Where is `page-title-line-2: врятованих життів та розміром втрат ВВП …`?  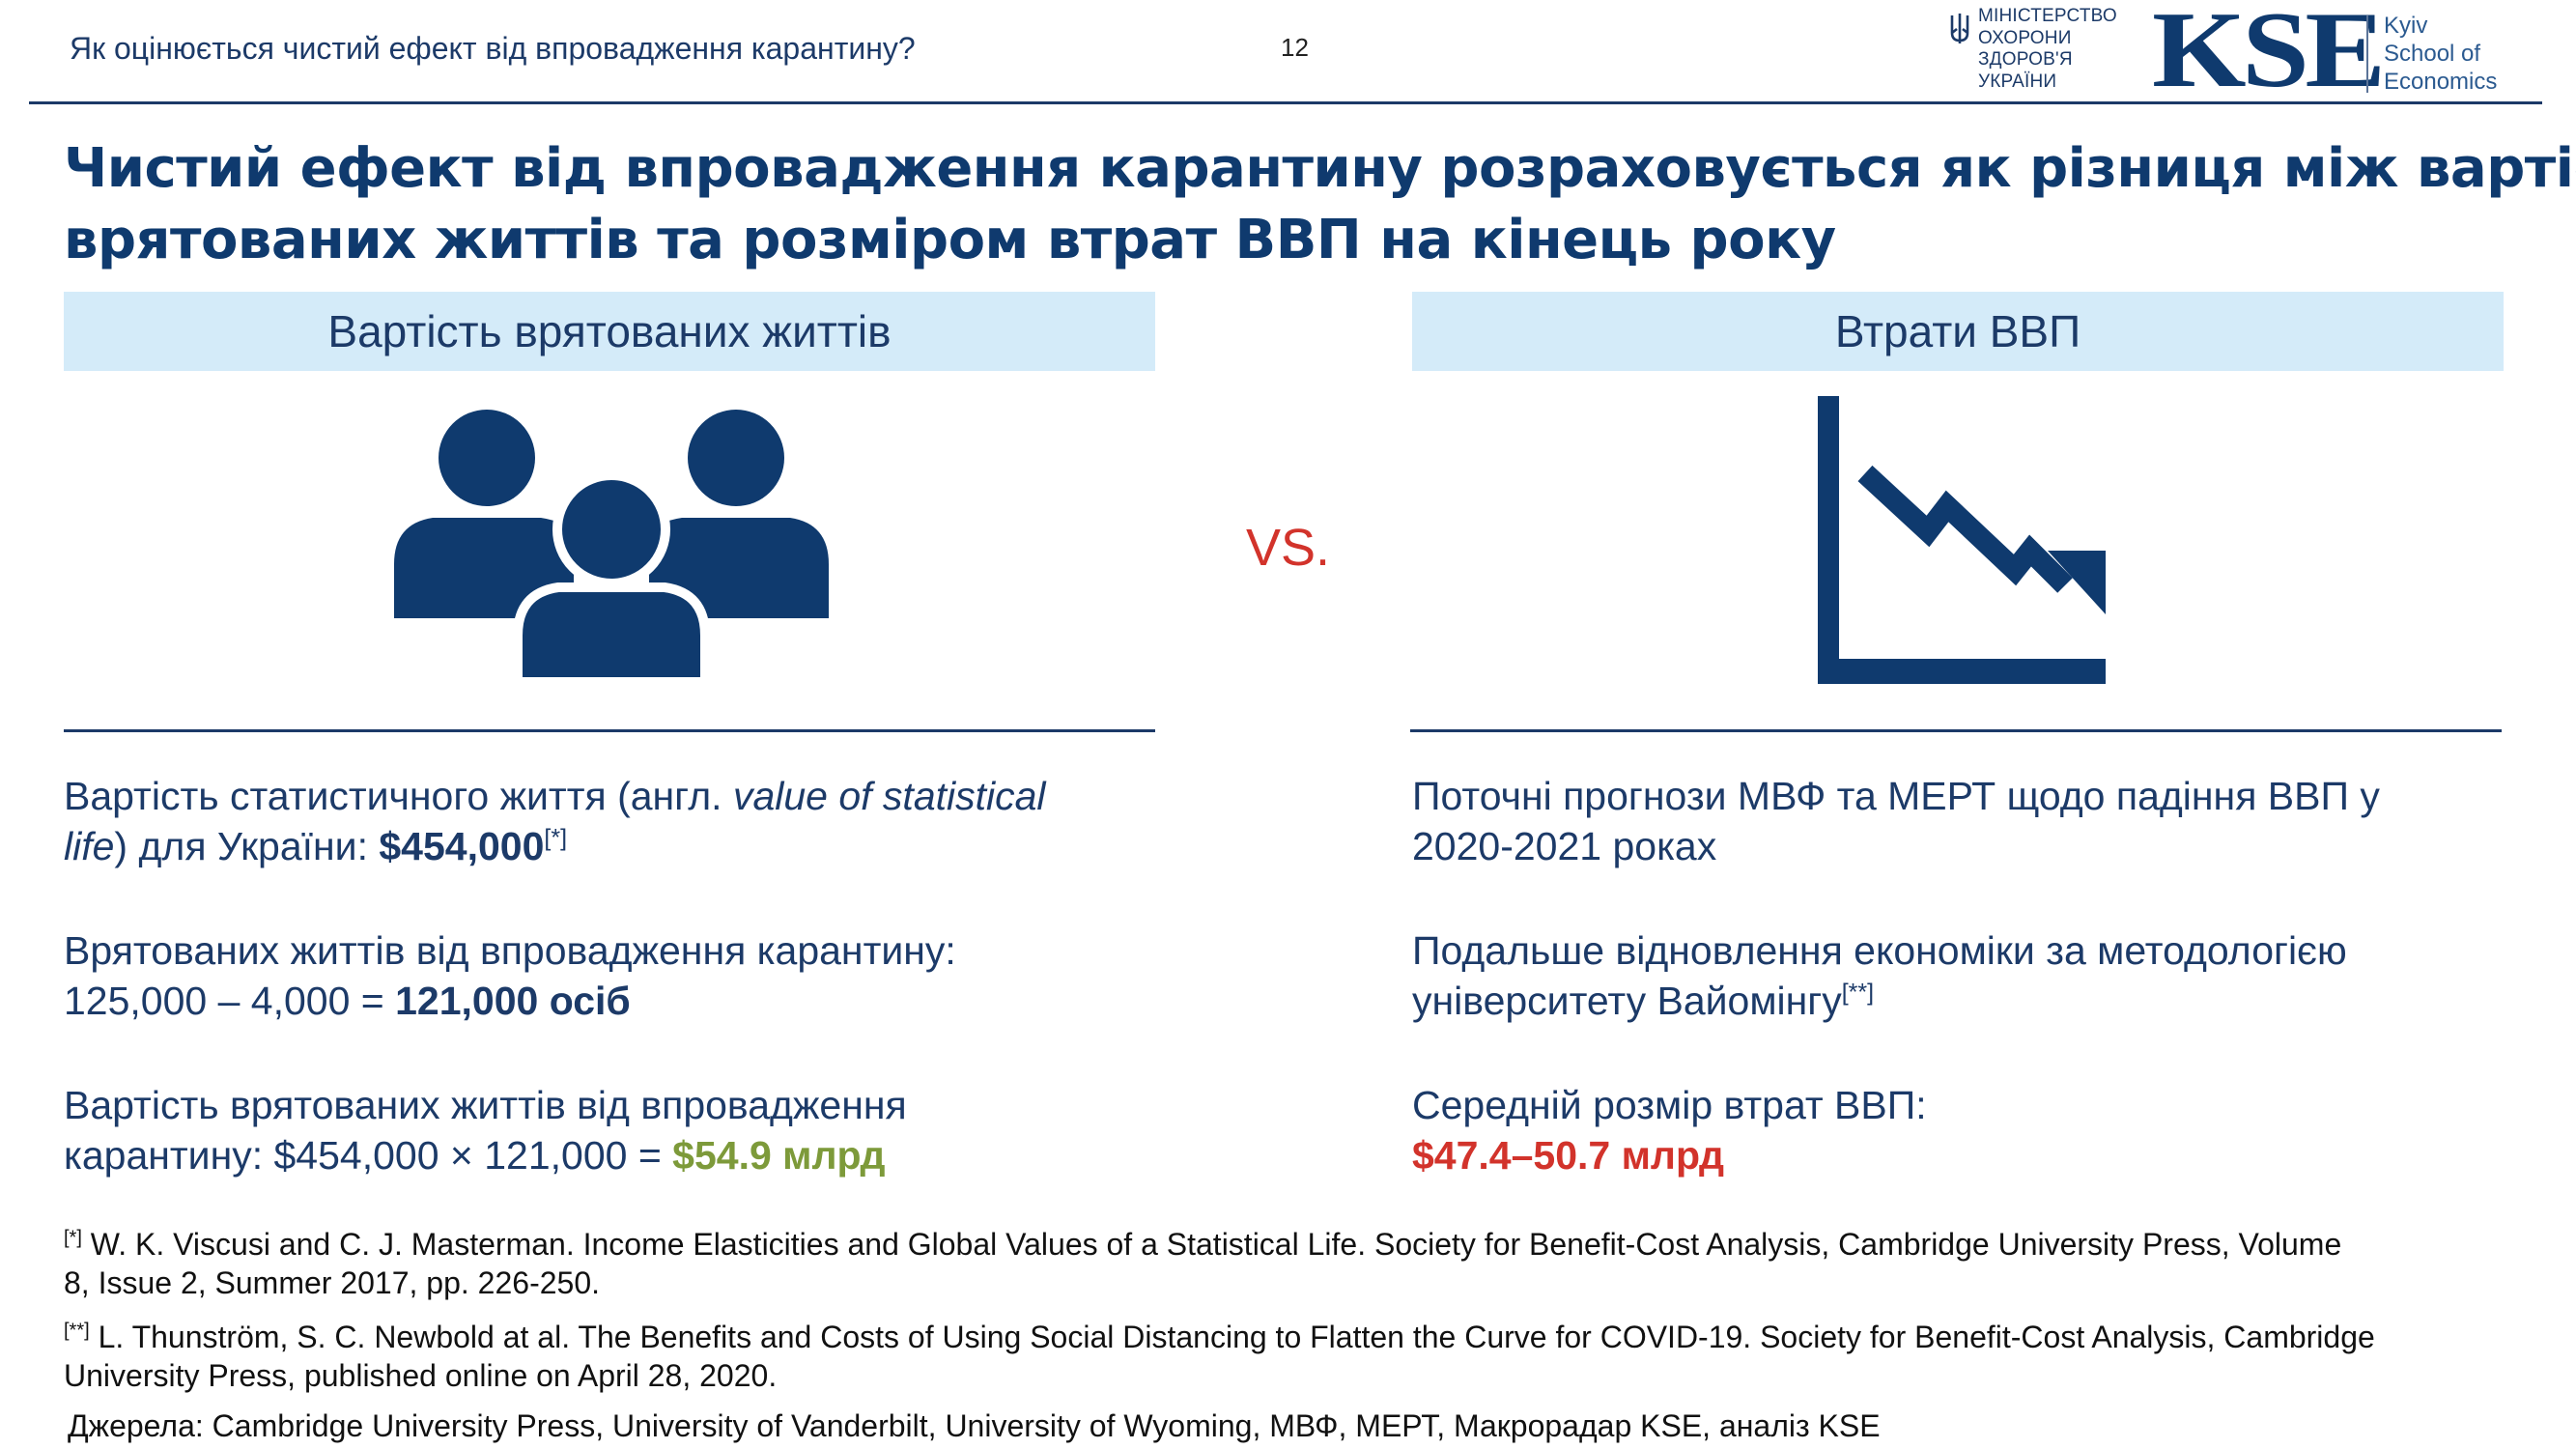 page-title-line-2: врятованих життів та розміром втрат ВВП … is located at coordinates (950, 240).